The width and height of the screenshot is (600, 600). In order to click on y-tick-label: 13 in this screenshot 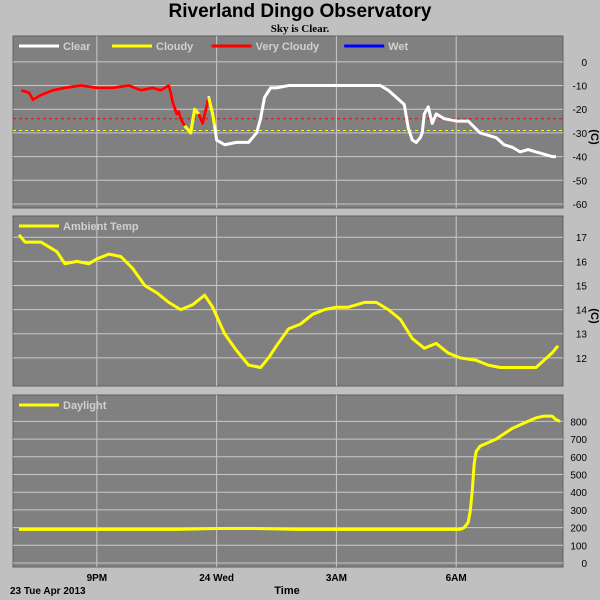, I will do `click(582, 335)`.